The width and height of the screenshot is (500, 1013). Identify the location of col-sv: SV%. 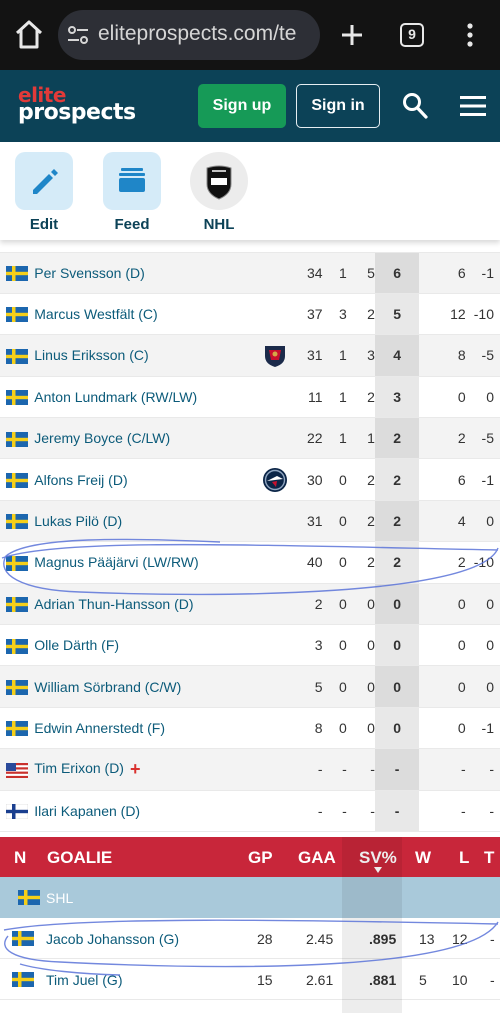
(378, 857).